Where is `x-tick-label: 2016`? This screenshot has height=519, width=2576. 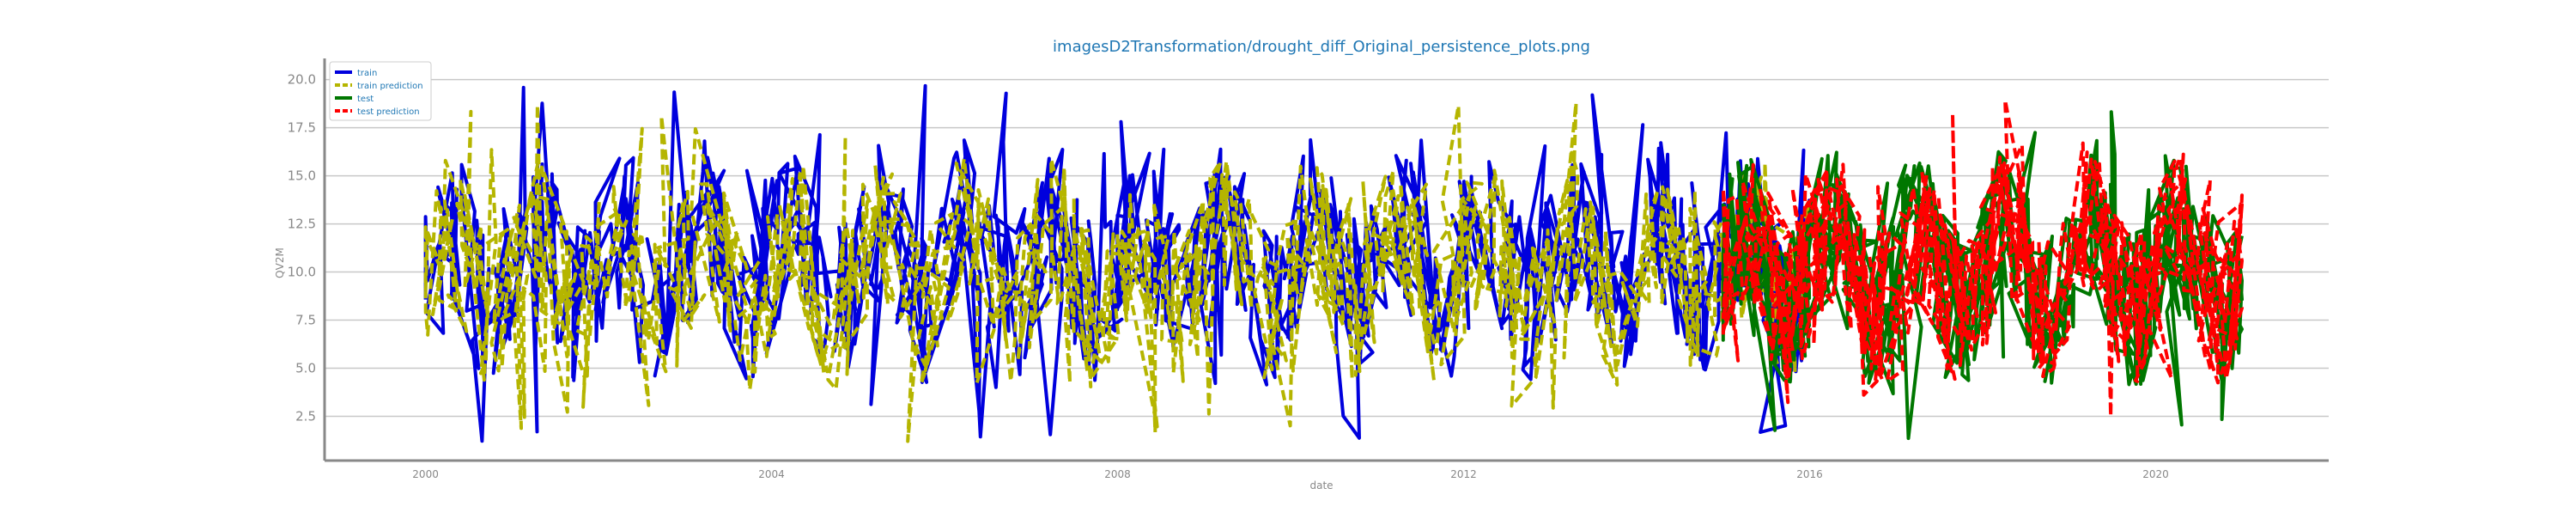 x-tick-label: 2016 is located at coordinates (1809, 474).